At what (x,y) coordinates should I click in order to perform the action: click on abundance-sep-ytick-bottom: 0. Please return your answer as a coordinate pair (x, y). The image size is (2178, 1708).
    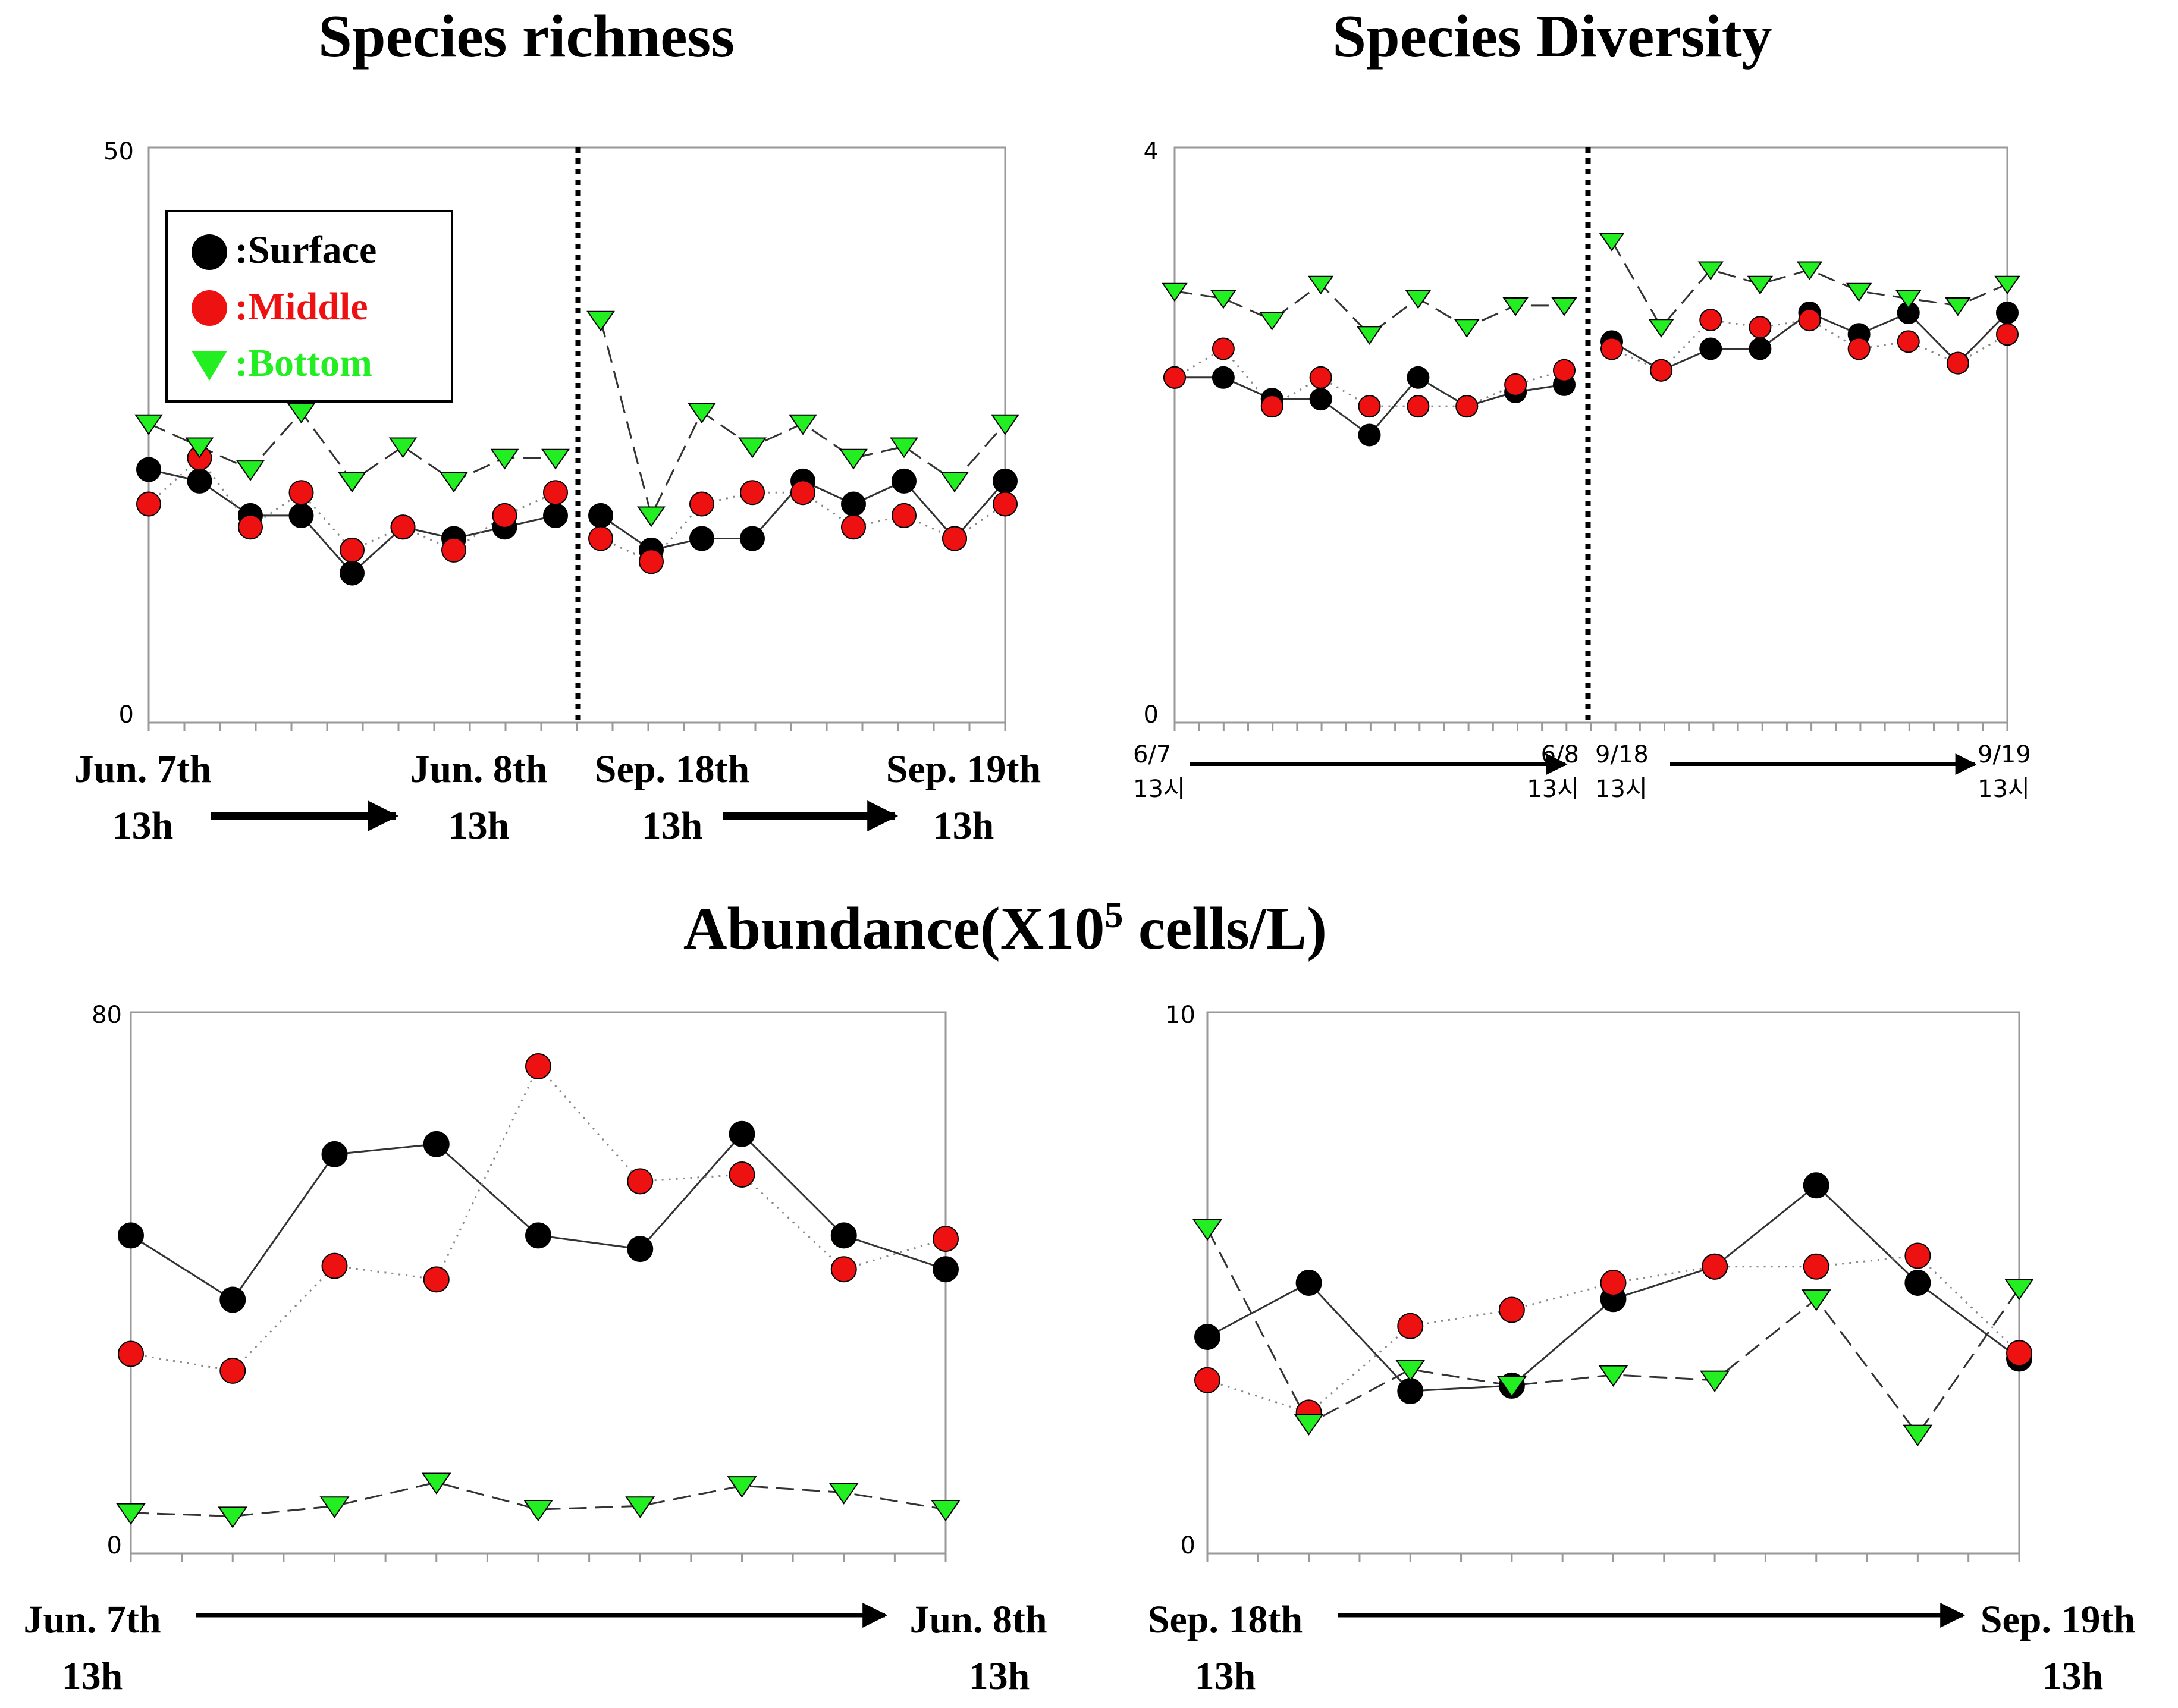
    Looking at the image, I should click on (1188, 1546).